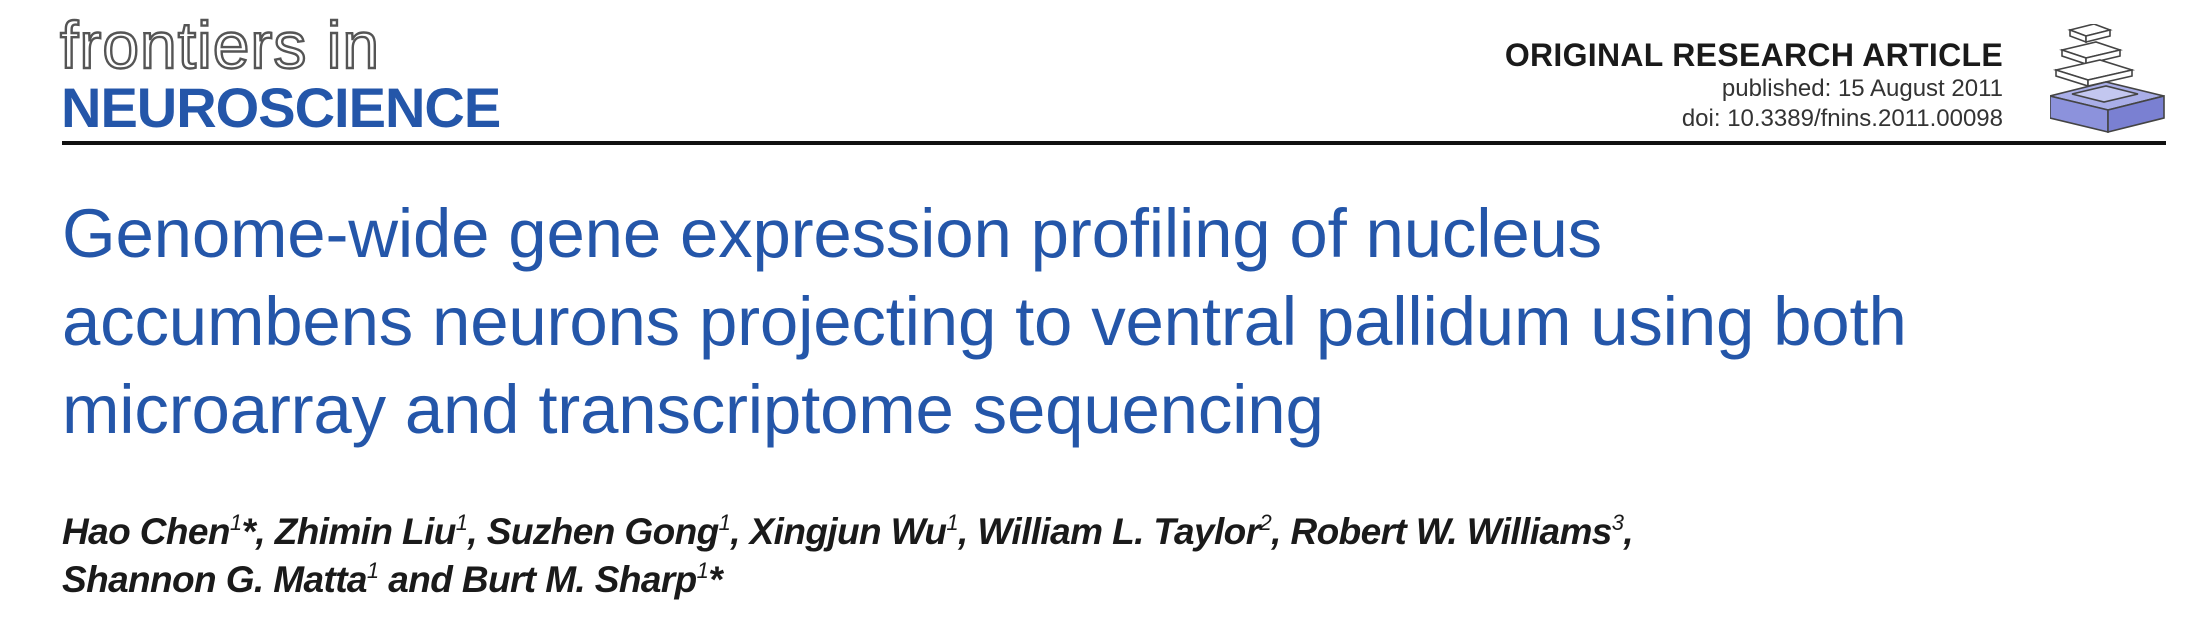  What do you see at coordinates (848, 531) in the screenshot?
I see `author-name: Xingjun Wu` at bounding box center [848, 531].